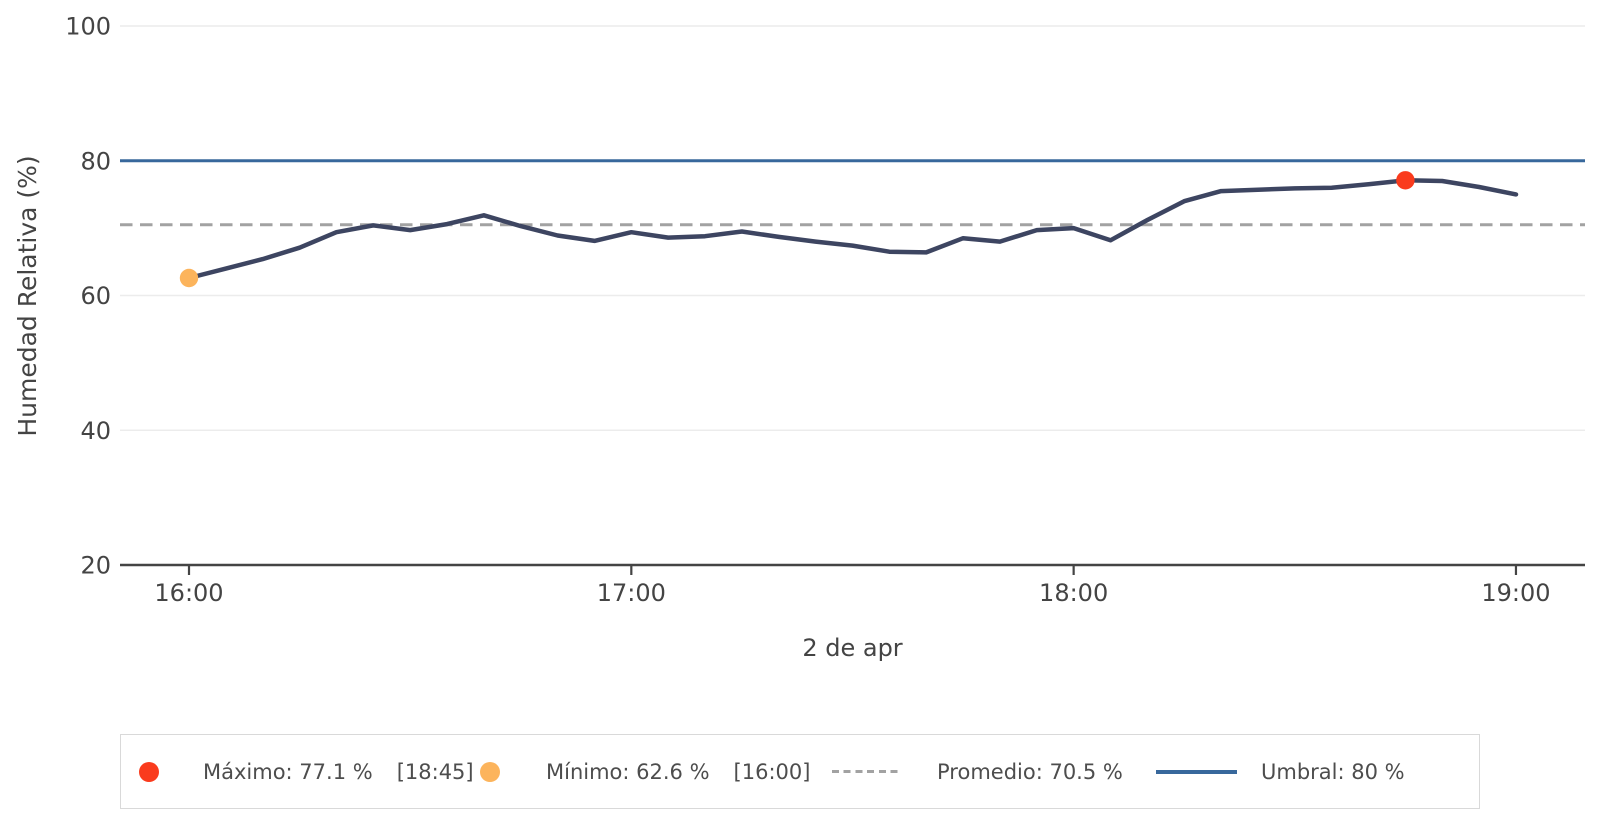  Describe the element at coordinates (867, 771) in the screenshot. I see `dashed-line-icon` at that location.